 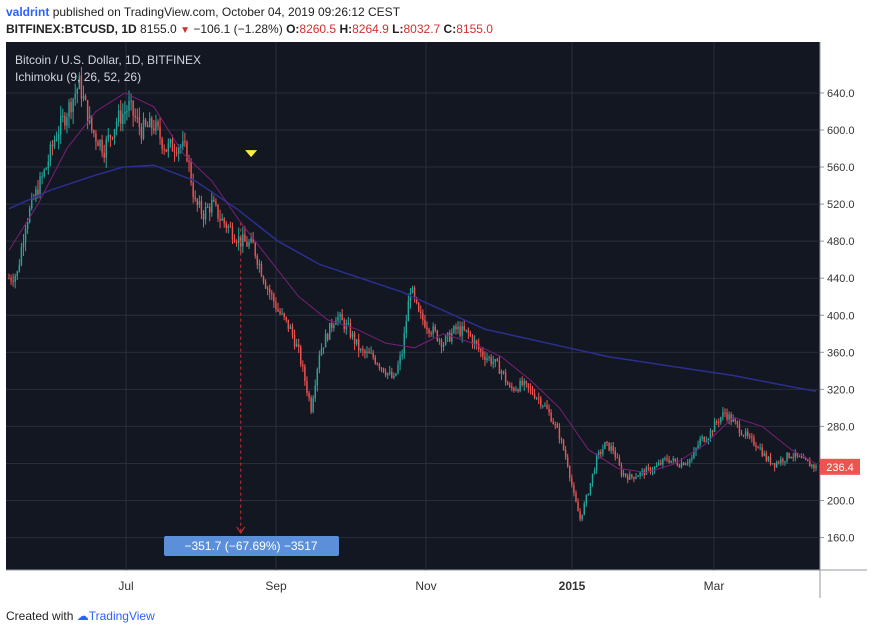 What do you see at coordinates (125, 586) in the screenshot?
I see `x-tick-label: Jul` at bounding box center [125, 586].